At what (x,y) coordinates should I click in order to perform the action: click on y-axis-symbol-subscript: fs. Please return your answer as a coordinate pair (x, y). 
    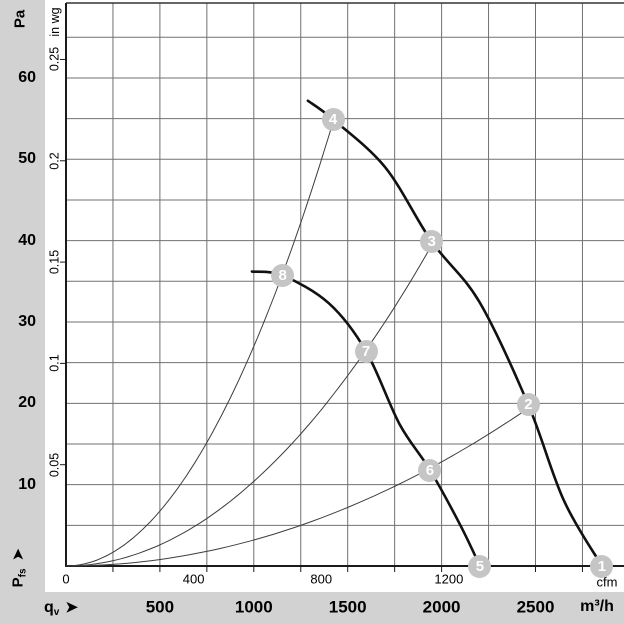
    Looking at the image, I should click on (23, 573).